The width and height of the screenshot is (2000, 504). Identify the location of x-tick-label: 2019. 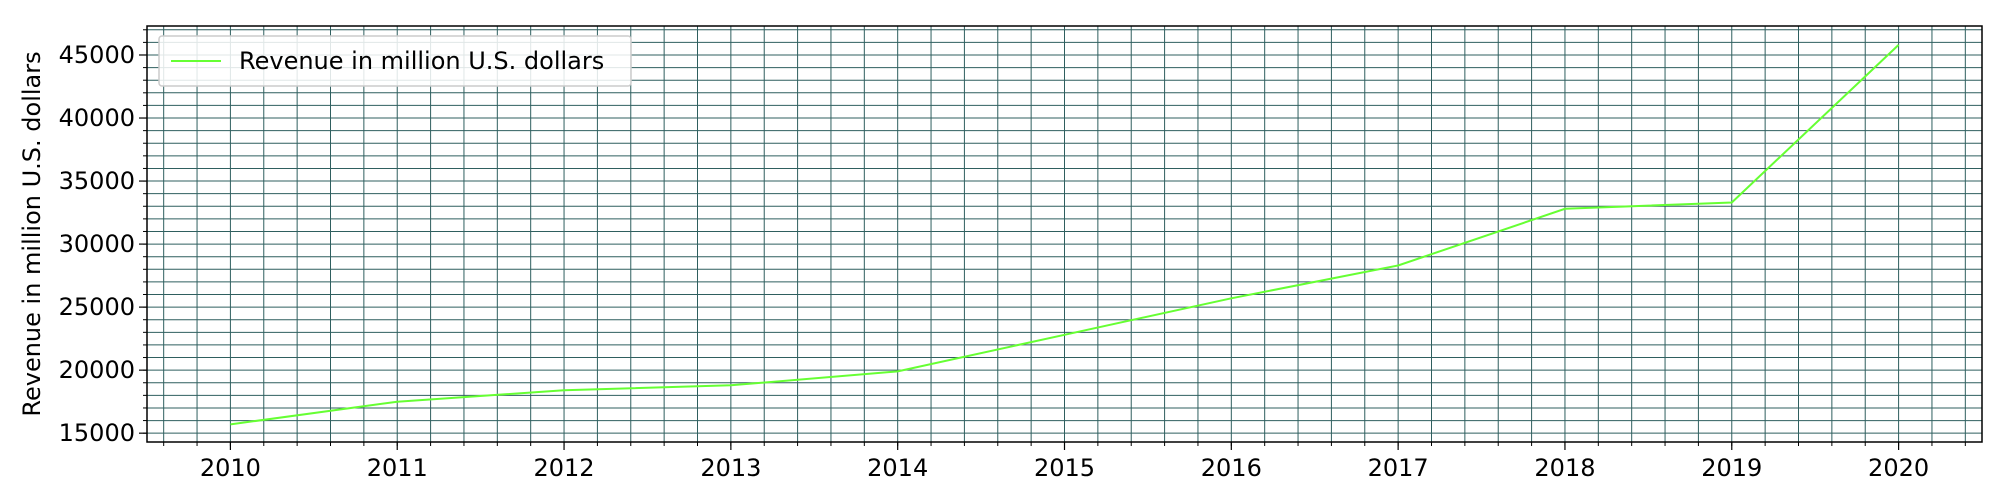
(1731, 468).